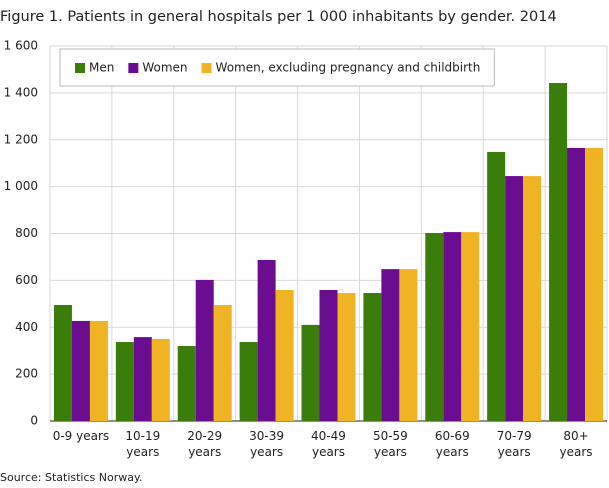  I want to click on x-tick-label: 70-79 years, so click(514, 444).